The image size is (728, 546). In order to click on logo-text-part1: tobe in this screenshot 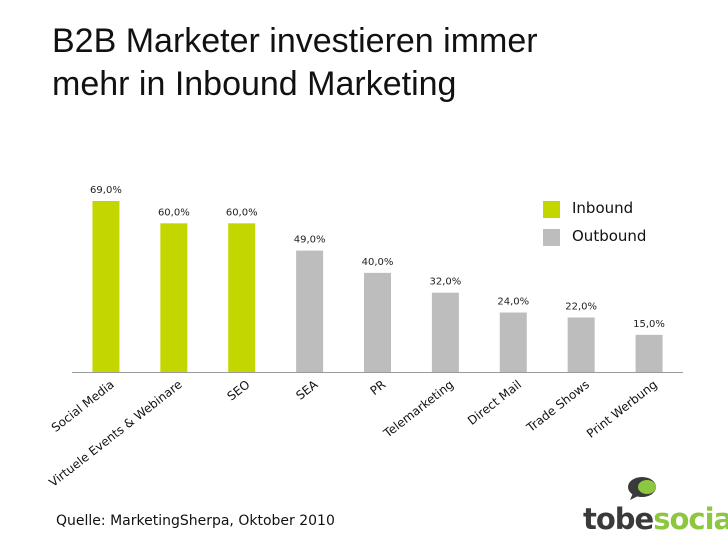, I will do `click(618, 519)`.